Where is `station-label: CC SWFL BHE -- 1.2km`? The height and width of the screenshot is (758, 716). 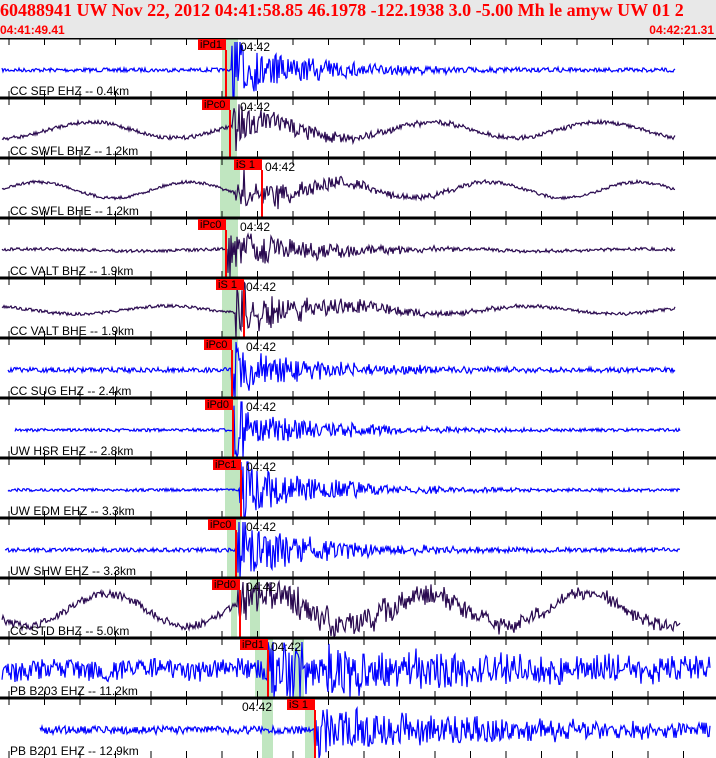 station-label: CC SWFL BHE -- 1.2km is located at coordinates (74, 211).